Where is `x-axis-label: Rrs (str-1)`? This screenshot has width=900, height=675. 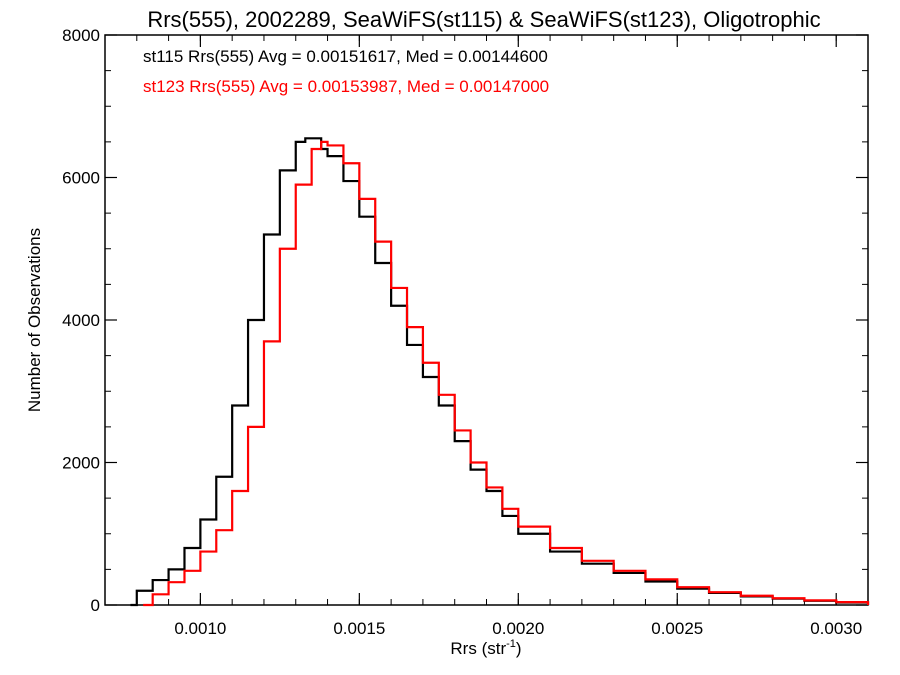
x-axis-label: Rrs (str-1) is located at coordinates (485, 648).